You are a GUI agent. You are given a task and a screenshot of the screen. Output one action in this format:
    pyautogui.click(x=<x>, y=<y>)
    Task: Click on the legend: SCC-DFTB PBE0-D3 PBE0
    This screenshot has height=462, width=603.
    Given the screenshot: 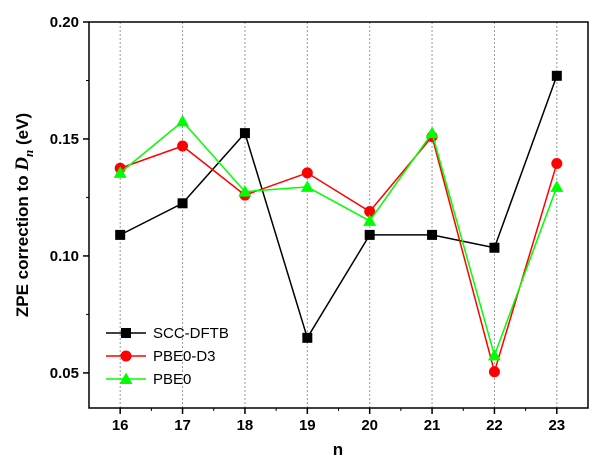 What is the action you would take?
    pyautogui.click(x=167, y=356)
    